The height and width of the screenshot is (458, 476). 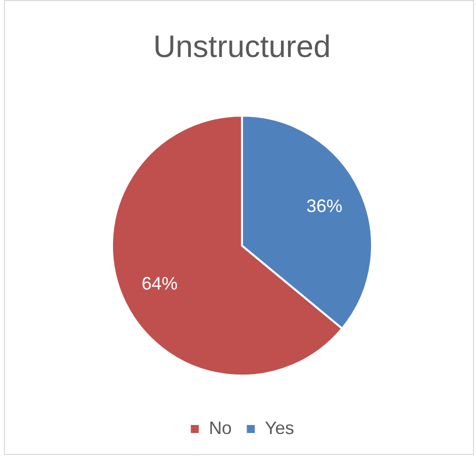 I want to click on legend-label: No, so click(x=220, y=428).